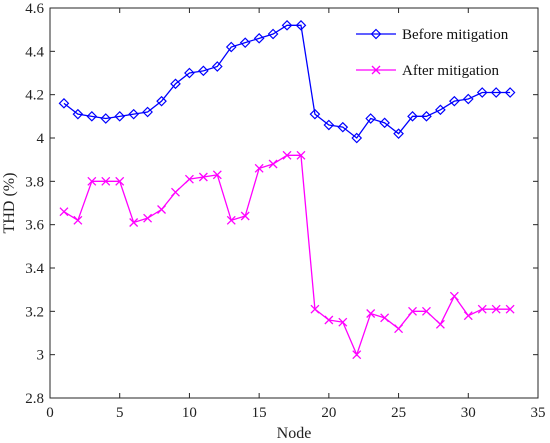 This screenshot has width=550, height=443. Describe the element at coordinates (376, 34) in the screenshot. I see `legend-marker-before` at that location.